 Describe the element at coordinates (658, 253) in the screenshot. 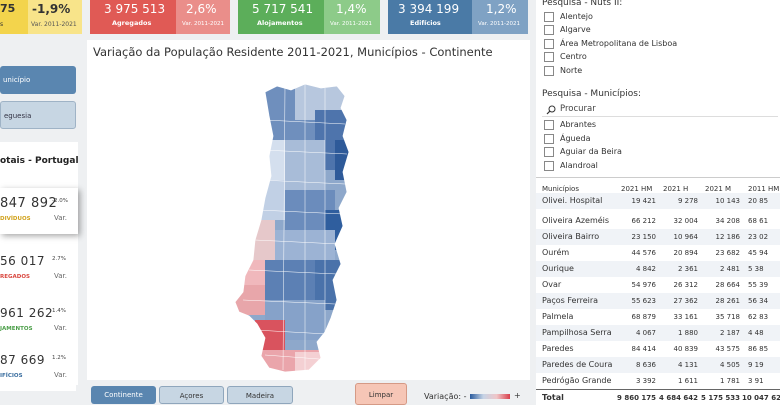

I see `table-row: Ourém 44 576 20 894 23 682 45 94` at that location.